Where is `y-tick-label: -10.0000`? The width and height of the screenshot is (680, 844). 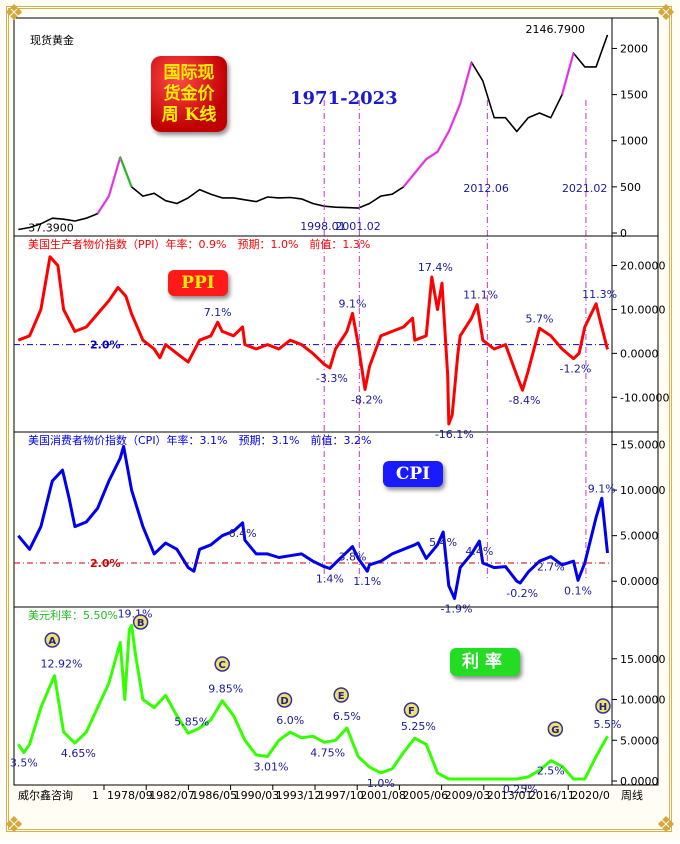
y-tick-label: -10.0000 is located at coordinates (644, 397).